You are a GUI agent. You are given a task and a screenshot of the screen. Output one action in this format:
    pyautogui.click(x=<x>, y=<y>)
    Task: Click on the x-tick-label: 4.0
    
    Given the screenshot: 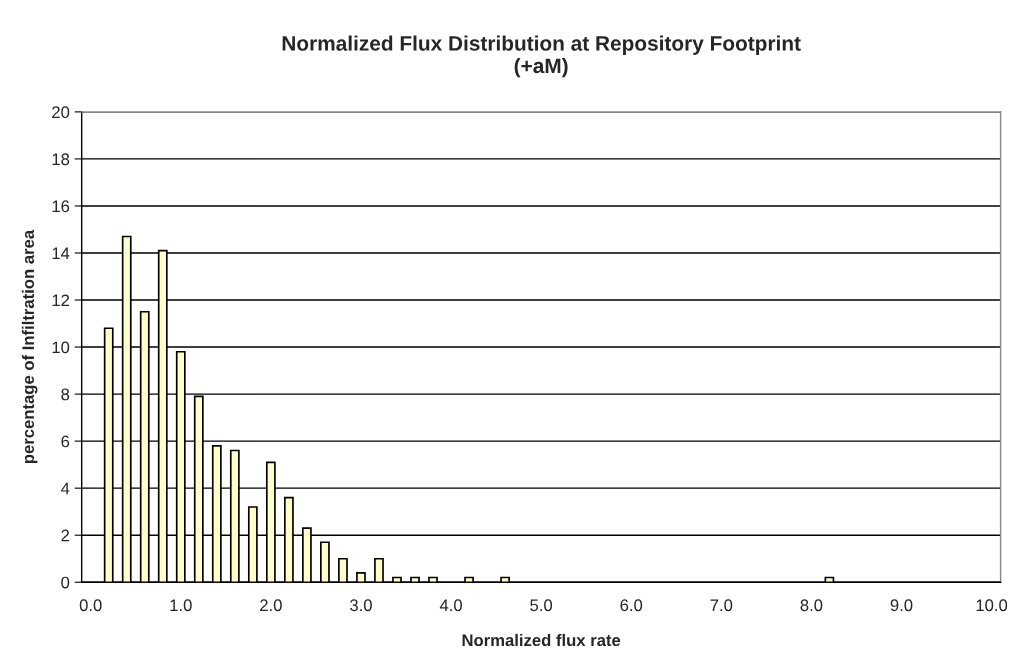 What is the action you would take?
    pyautogui.click(x=450, y=605)
    